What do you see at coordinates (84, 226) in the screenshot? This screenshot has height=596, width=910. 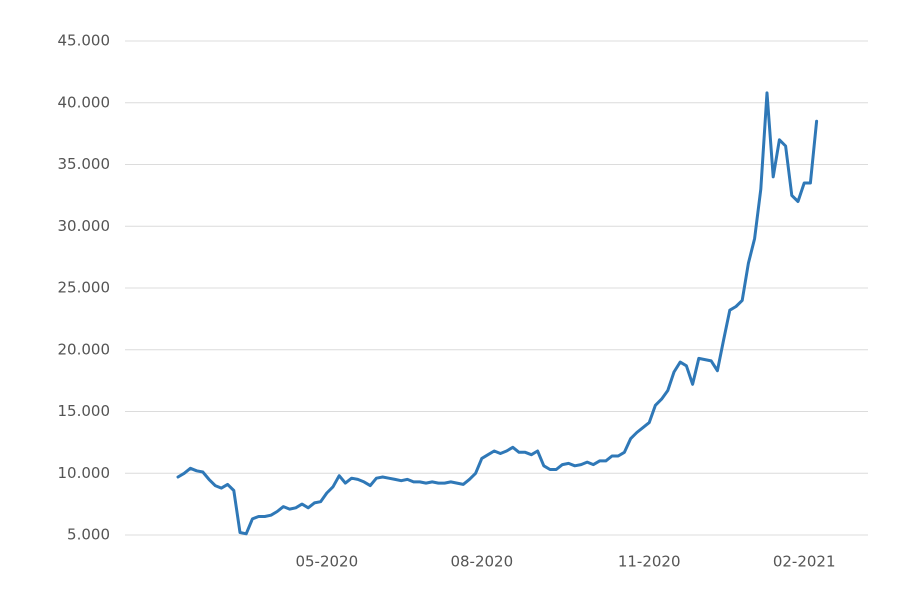 I see `y-tick-label: 30.000` at bounding box center [84, 226].